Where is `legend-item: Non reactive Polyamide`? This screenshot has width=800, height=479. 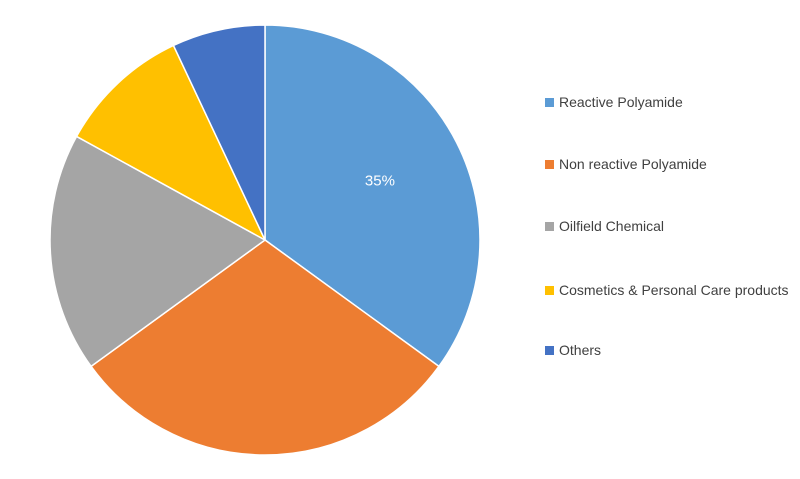
legend-item: Non reactive Polyamide is located at coordinates (667, 164).